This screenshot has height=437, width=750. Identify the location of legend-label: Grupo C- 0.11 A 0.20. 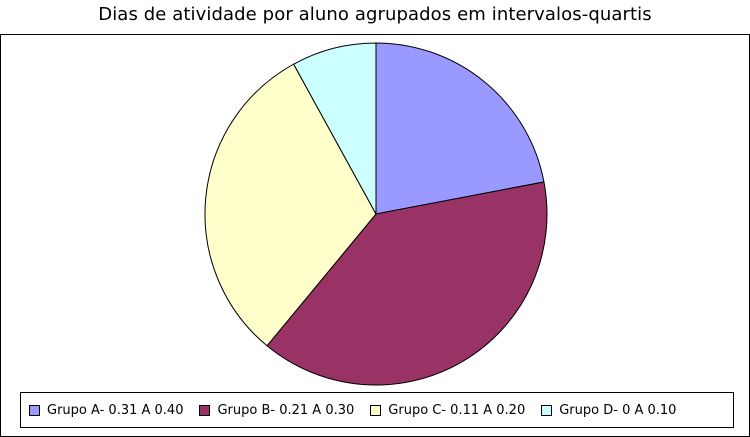
(457, 410).